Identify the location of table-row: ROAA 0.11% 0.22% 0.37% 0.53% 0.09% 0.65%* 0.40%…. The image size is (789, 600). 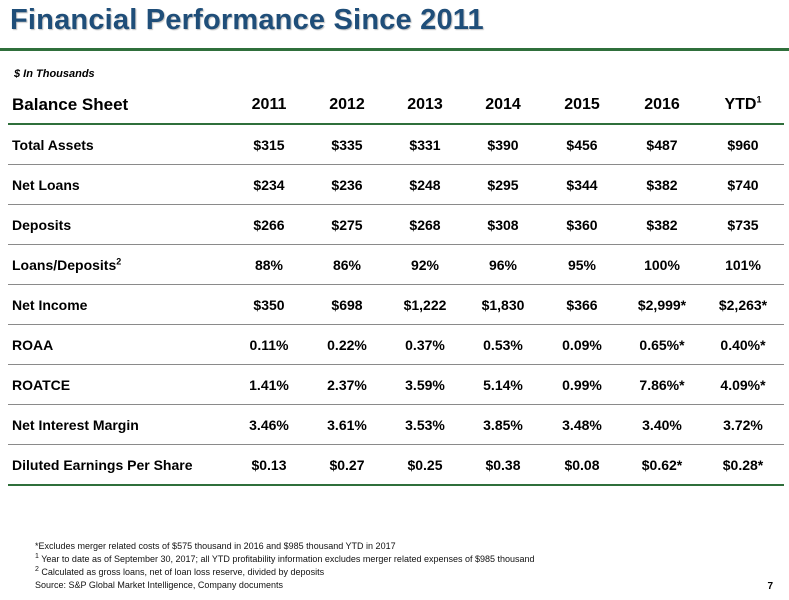
(396, 344).